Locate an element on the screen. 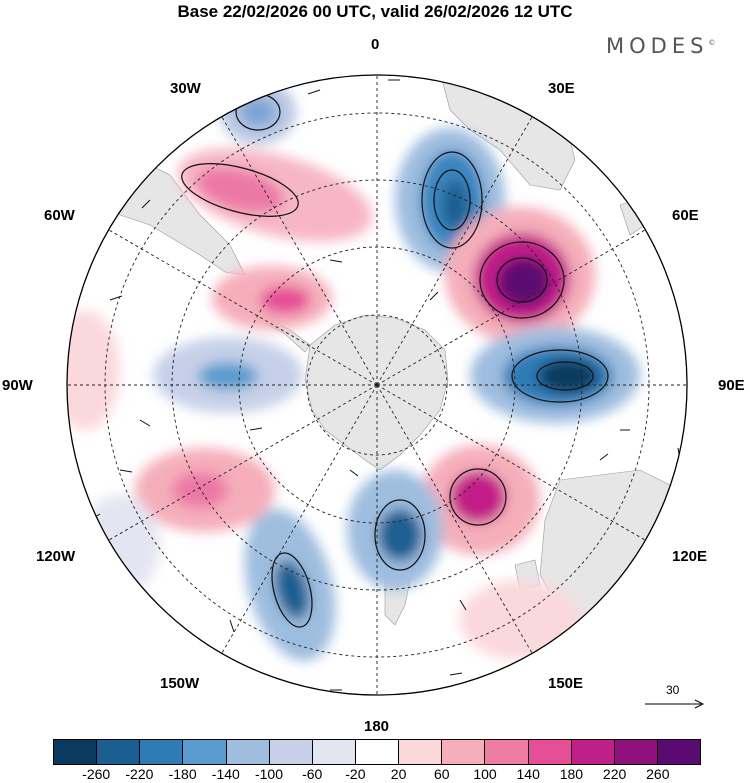 The height and width of the screenshot is (783, 750). lon-label-180: 180 is located at coordinates (377, 726).